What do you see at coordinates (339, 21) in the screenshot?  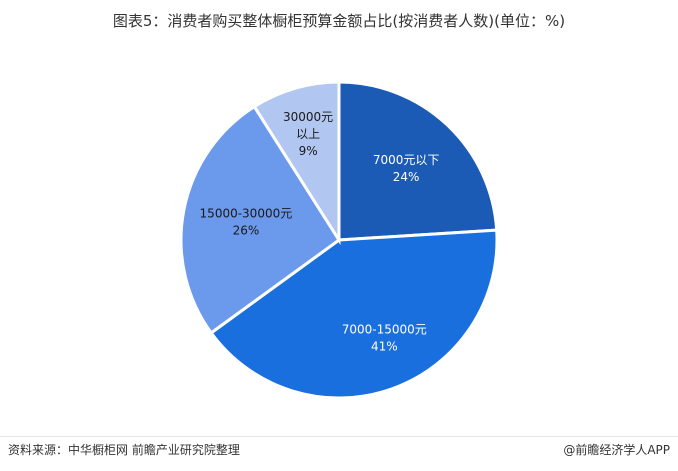 I see `chart-title: 图表5：消费者购买整体橱柜预算金额占比(按消费者人数)(单位：%)` at bounding box center [339, 21].